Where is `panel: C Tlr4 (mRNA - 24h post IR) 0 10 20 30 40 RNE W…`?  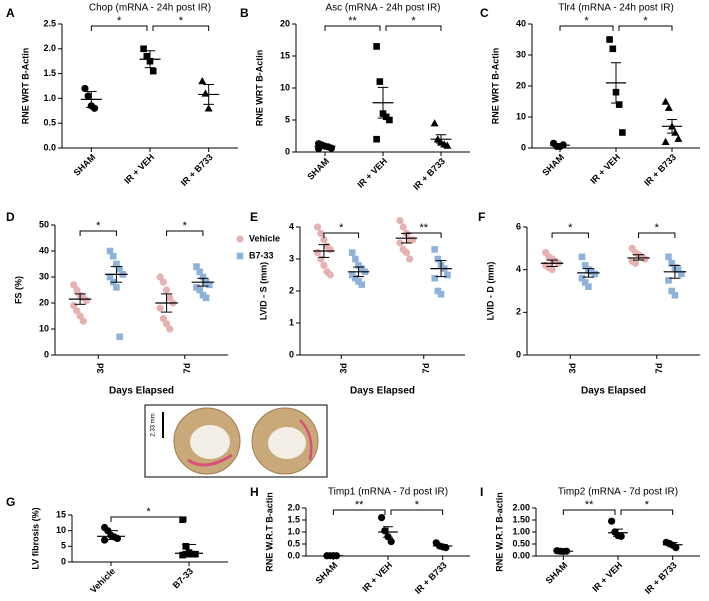 panel: C Tlr4 (mRNA - 24h post IR) 0 10 20 30 40 RNE W… is located at coordinates (590, 95).